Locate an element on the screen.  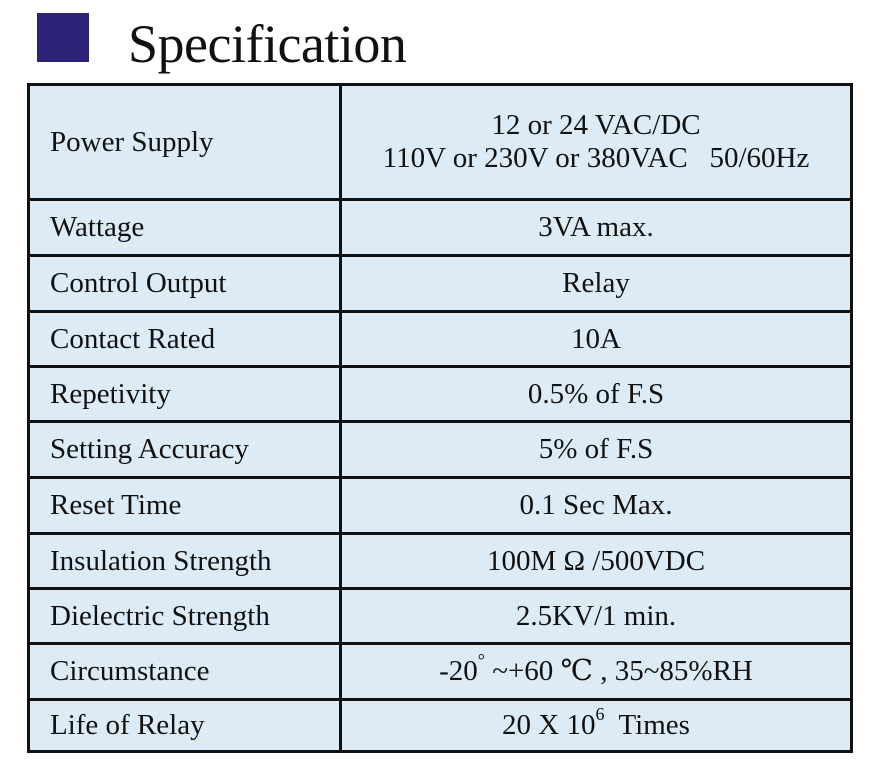
table-row: Contact Rated 10A is located at coordinates (440, 337).